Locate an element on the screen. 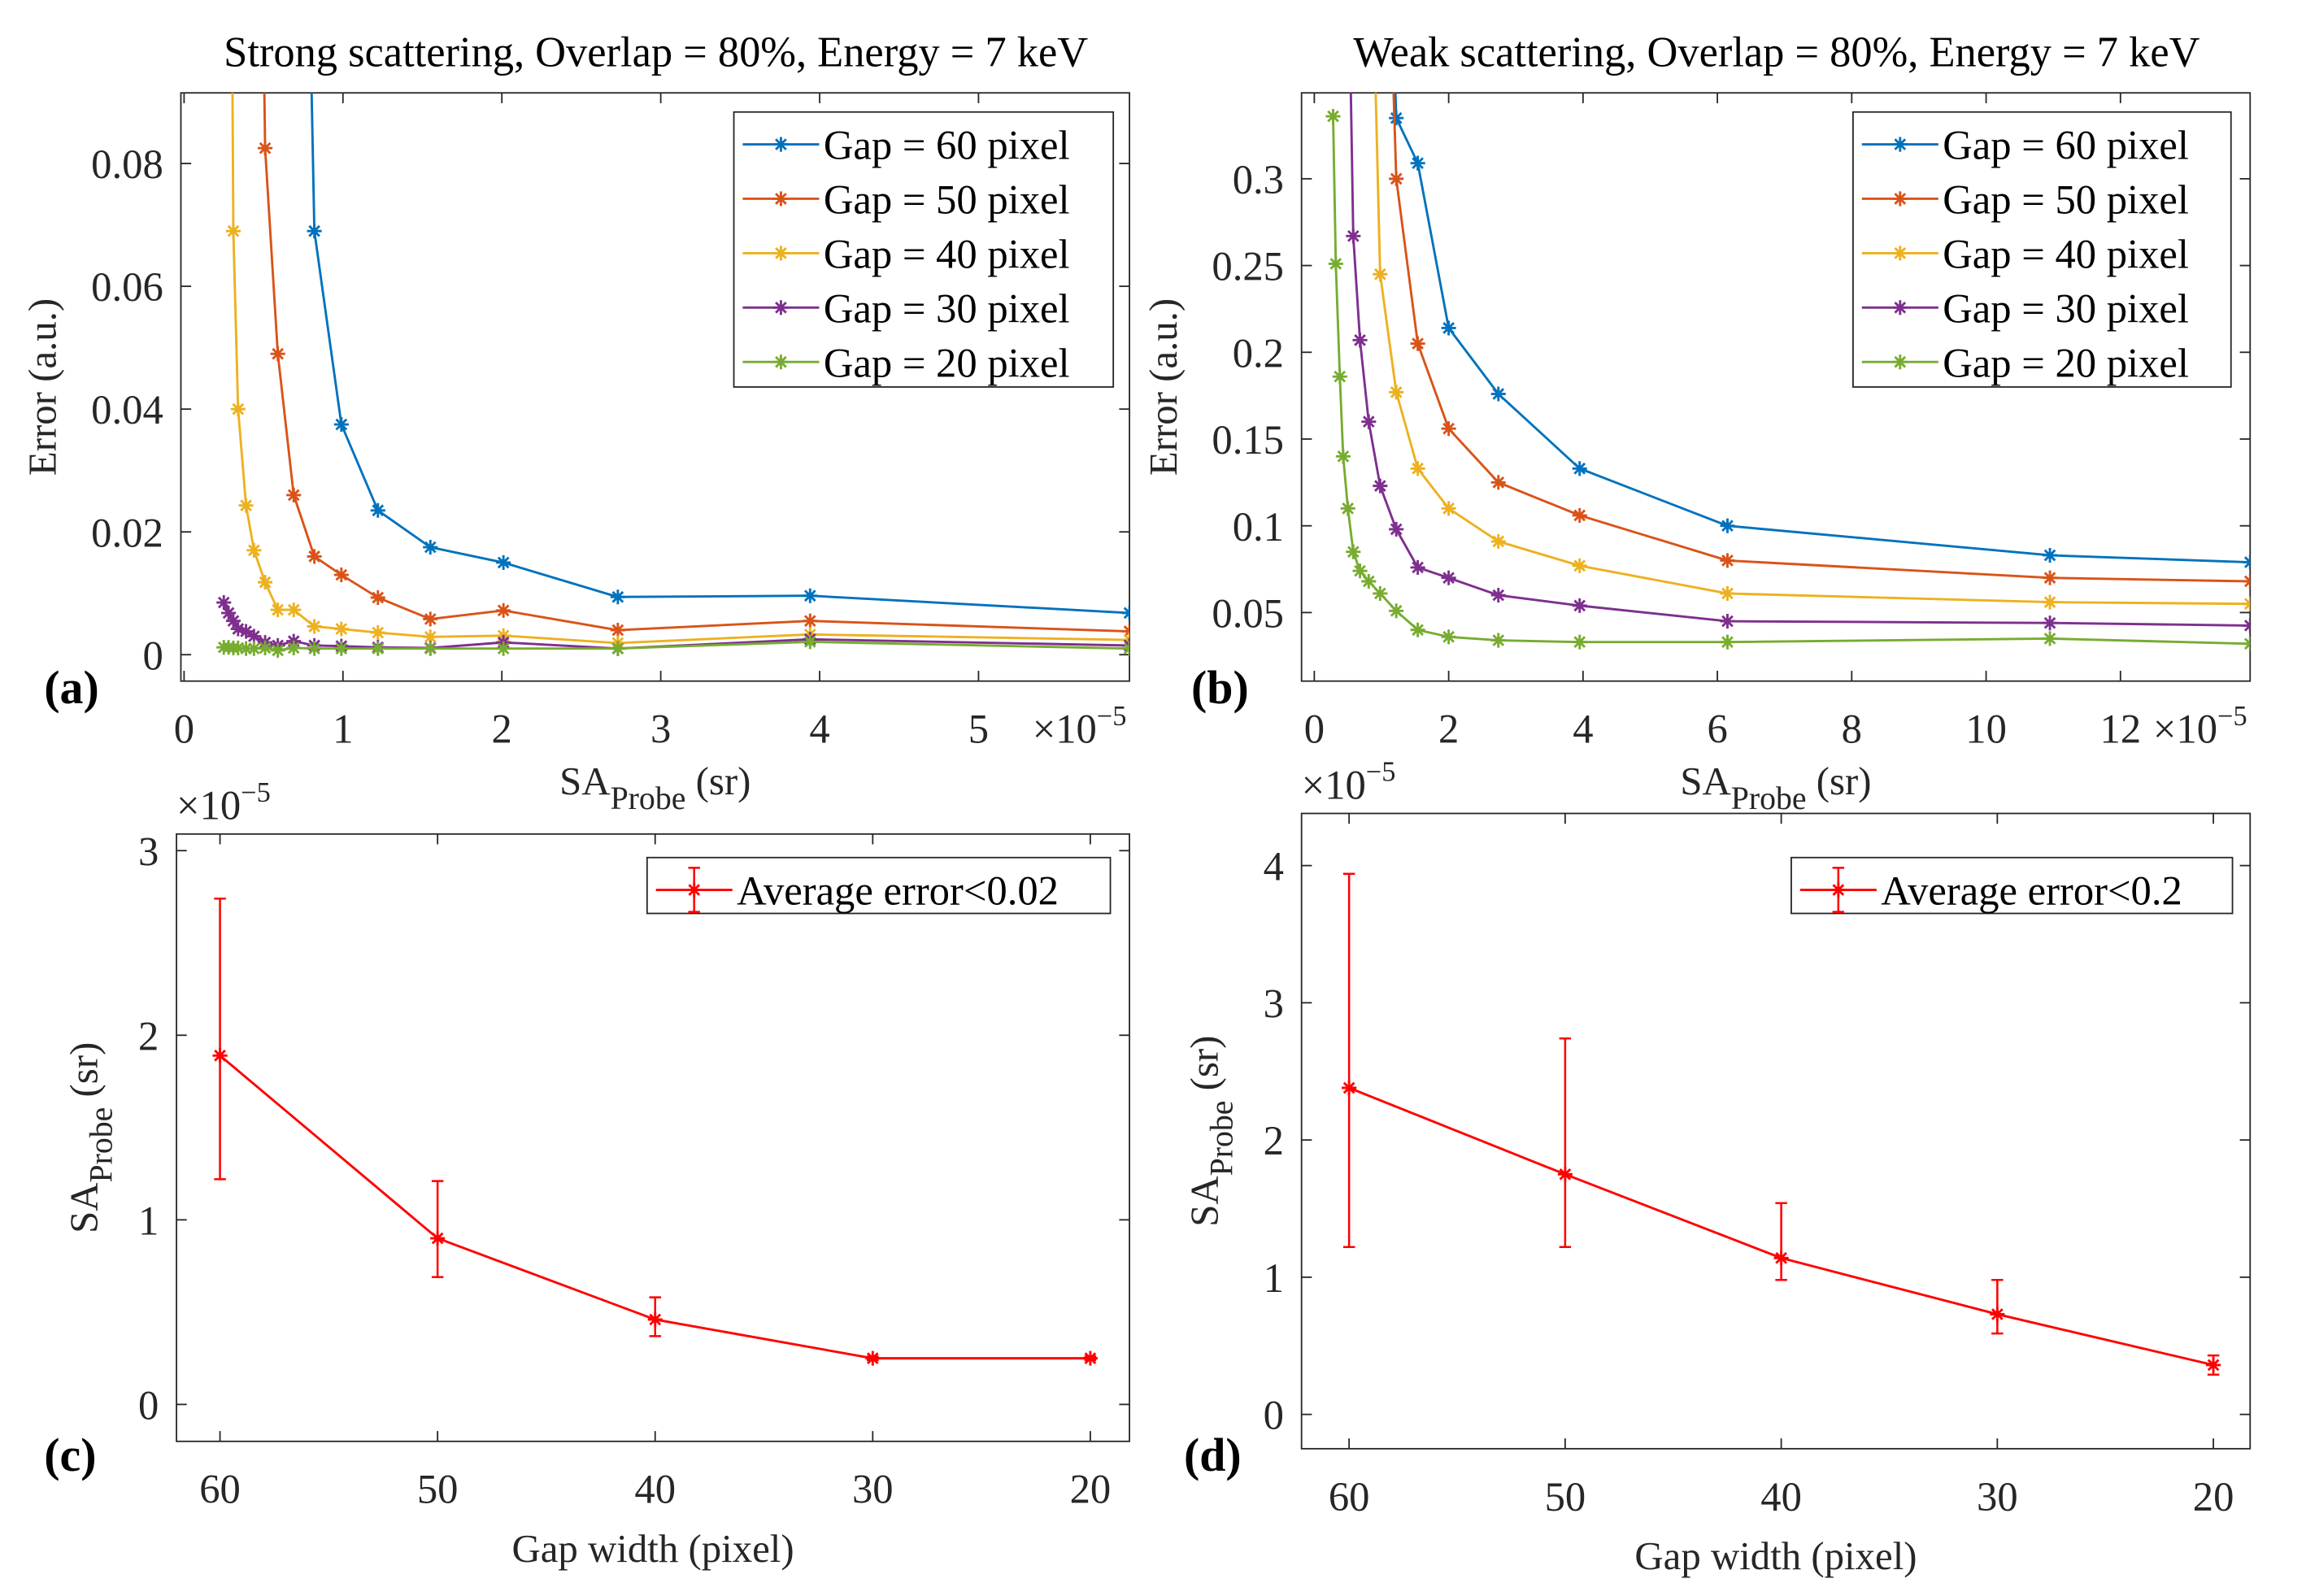  y-axis-exponent-base: ×10 is located at coordinates (208, 806).